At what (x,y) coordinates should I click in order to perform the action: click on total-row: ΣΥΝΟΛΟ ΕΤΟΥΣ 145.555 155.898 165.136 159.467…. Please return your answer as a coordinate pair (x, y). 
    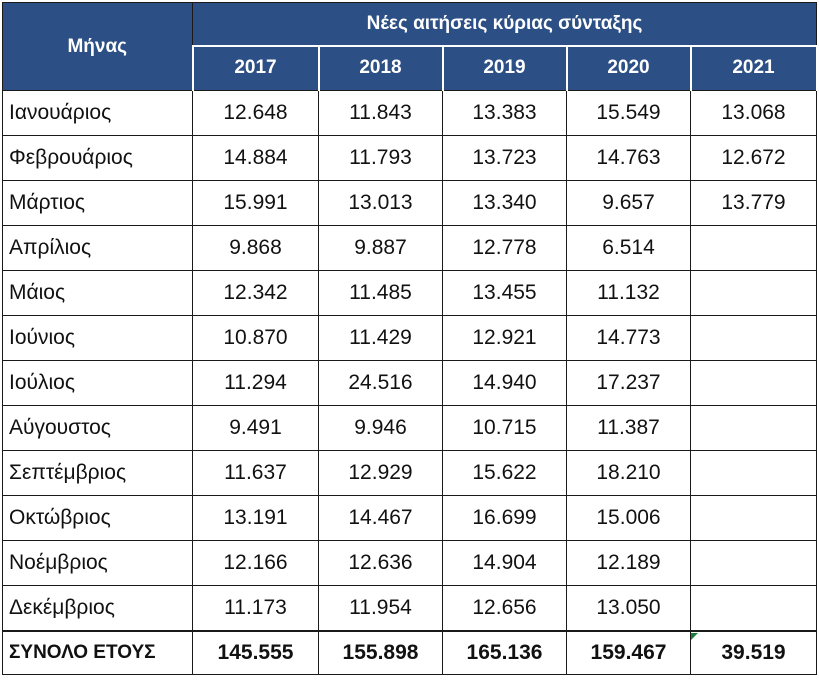
    Looking at the image, I should click on (409, 652).